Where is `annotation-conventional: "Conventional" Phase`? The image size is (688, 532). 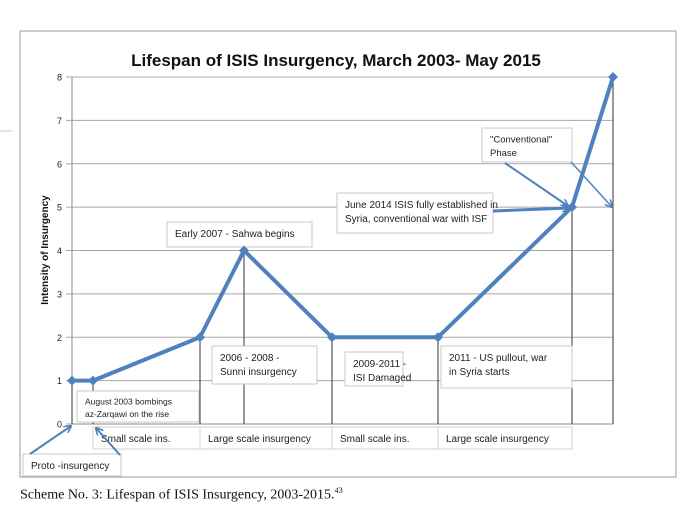
annotation-conventional: "Conventional" Phase is located at coordinates (527, 145).